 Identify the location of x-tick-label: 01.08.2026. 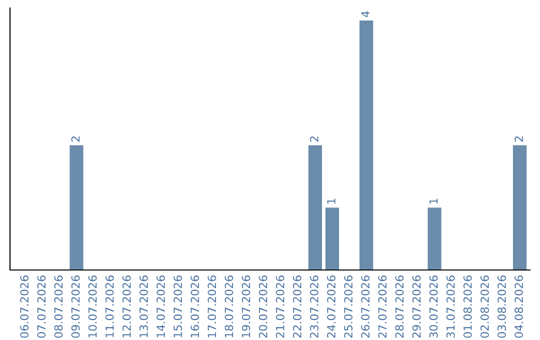
(467, 307).